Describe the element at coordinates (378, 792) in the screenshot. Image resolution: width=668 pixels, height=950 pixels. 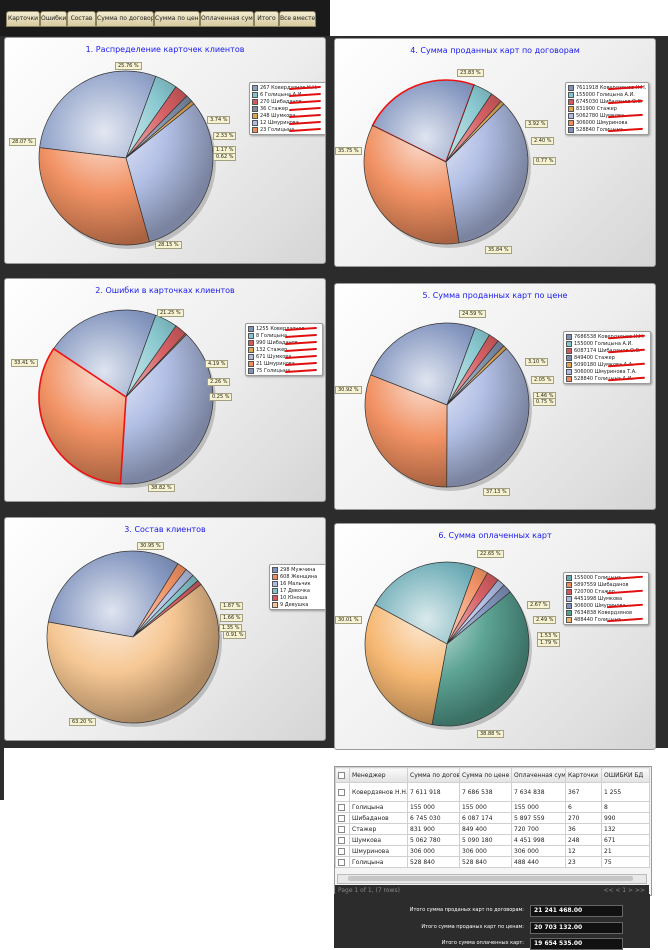
I see `table-cell: Ковердзянов Н.Н.` at that location.